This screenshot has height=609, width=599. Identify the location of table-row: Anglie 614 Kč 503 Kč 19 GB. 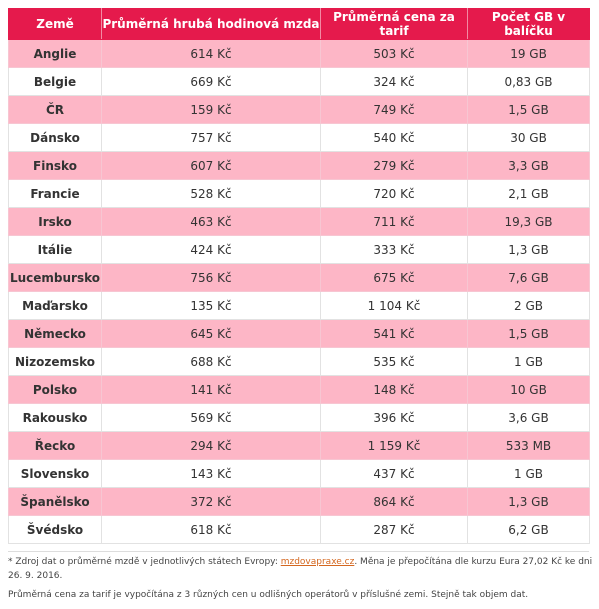
(299, 53).